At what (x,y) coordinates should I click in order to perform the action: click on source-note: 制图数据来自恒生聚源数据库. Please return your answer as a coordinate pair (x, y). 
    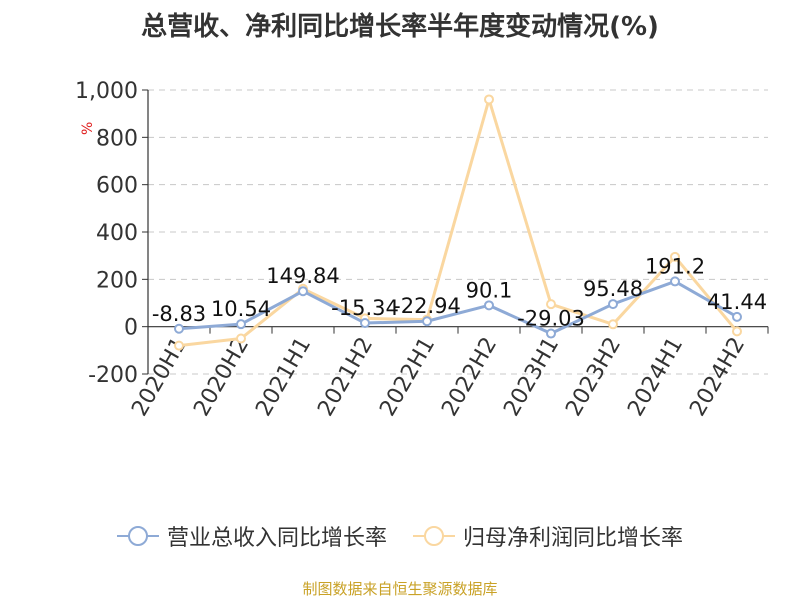
    Looking at the image, I should click on (400, 589).